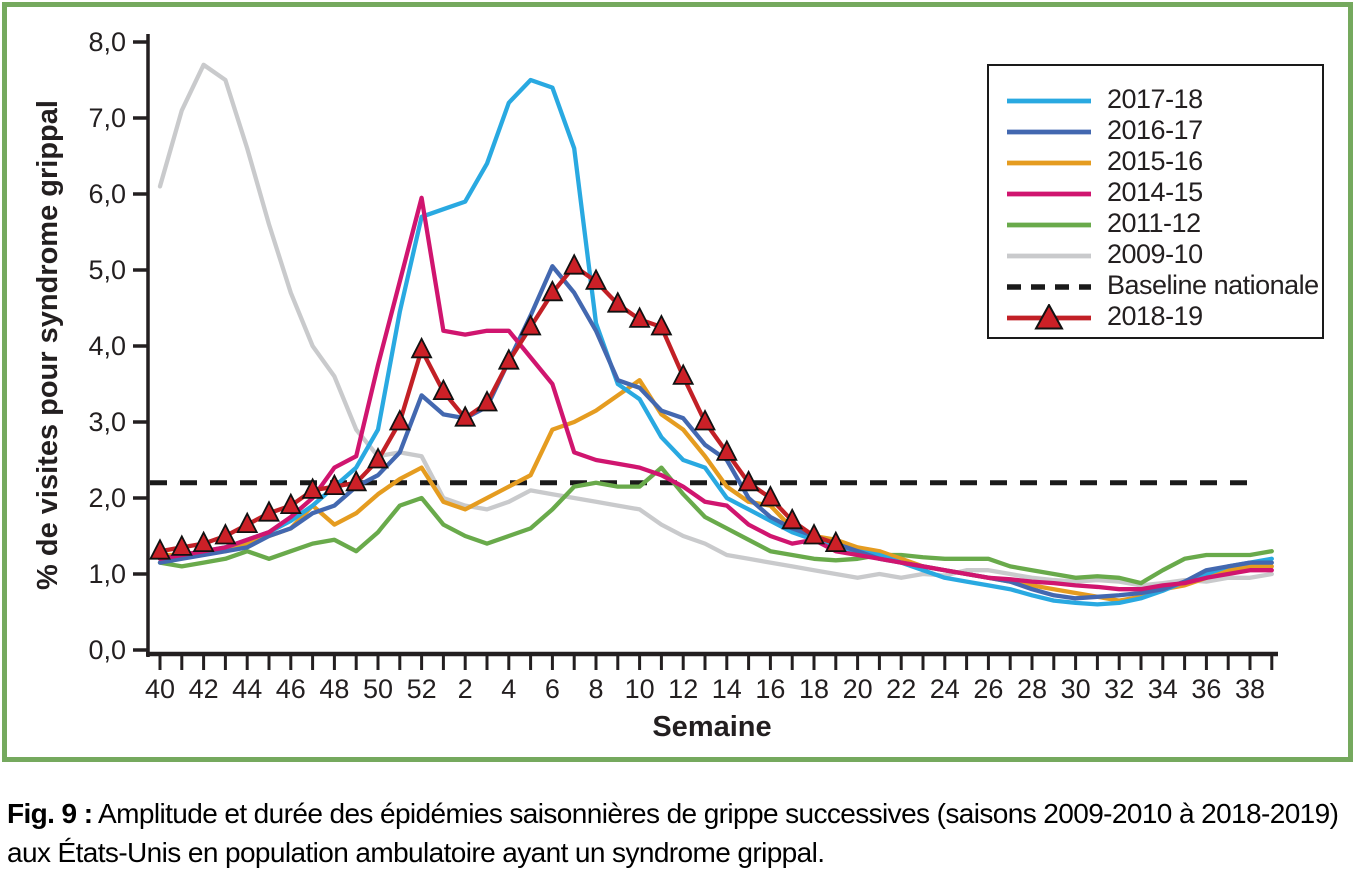  Describe the element at coordinates (107, 118) in the screenshot. I see `y-tick-label: 7,0` at that location.